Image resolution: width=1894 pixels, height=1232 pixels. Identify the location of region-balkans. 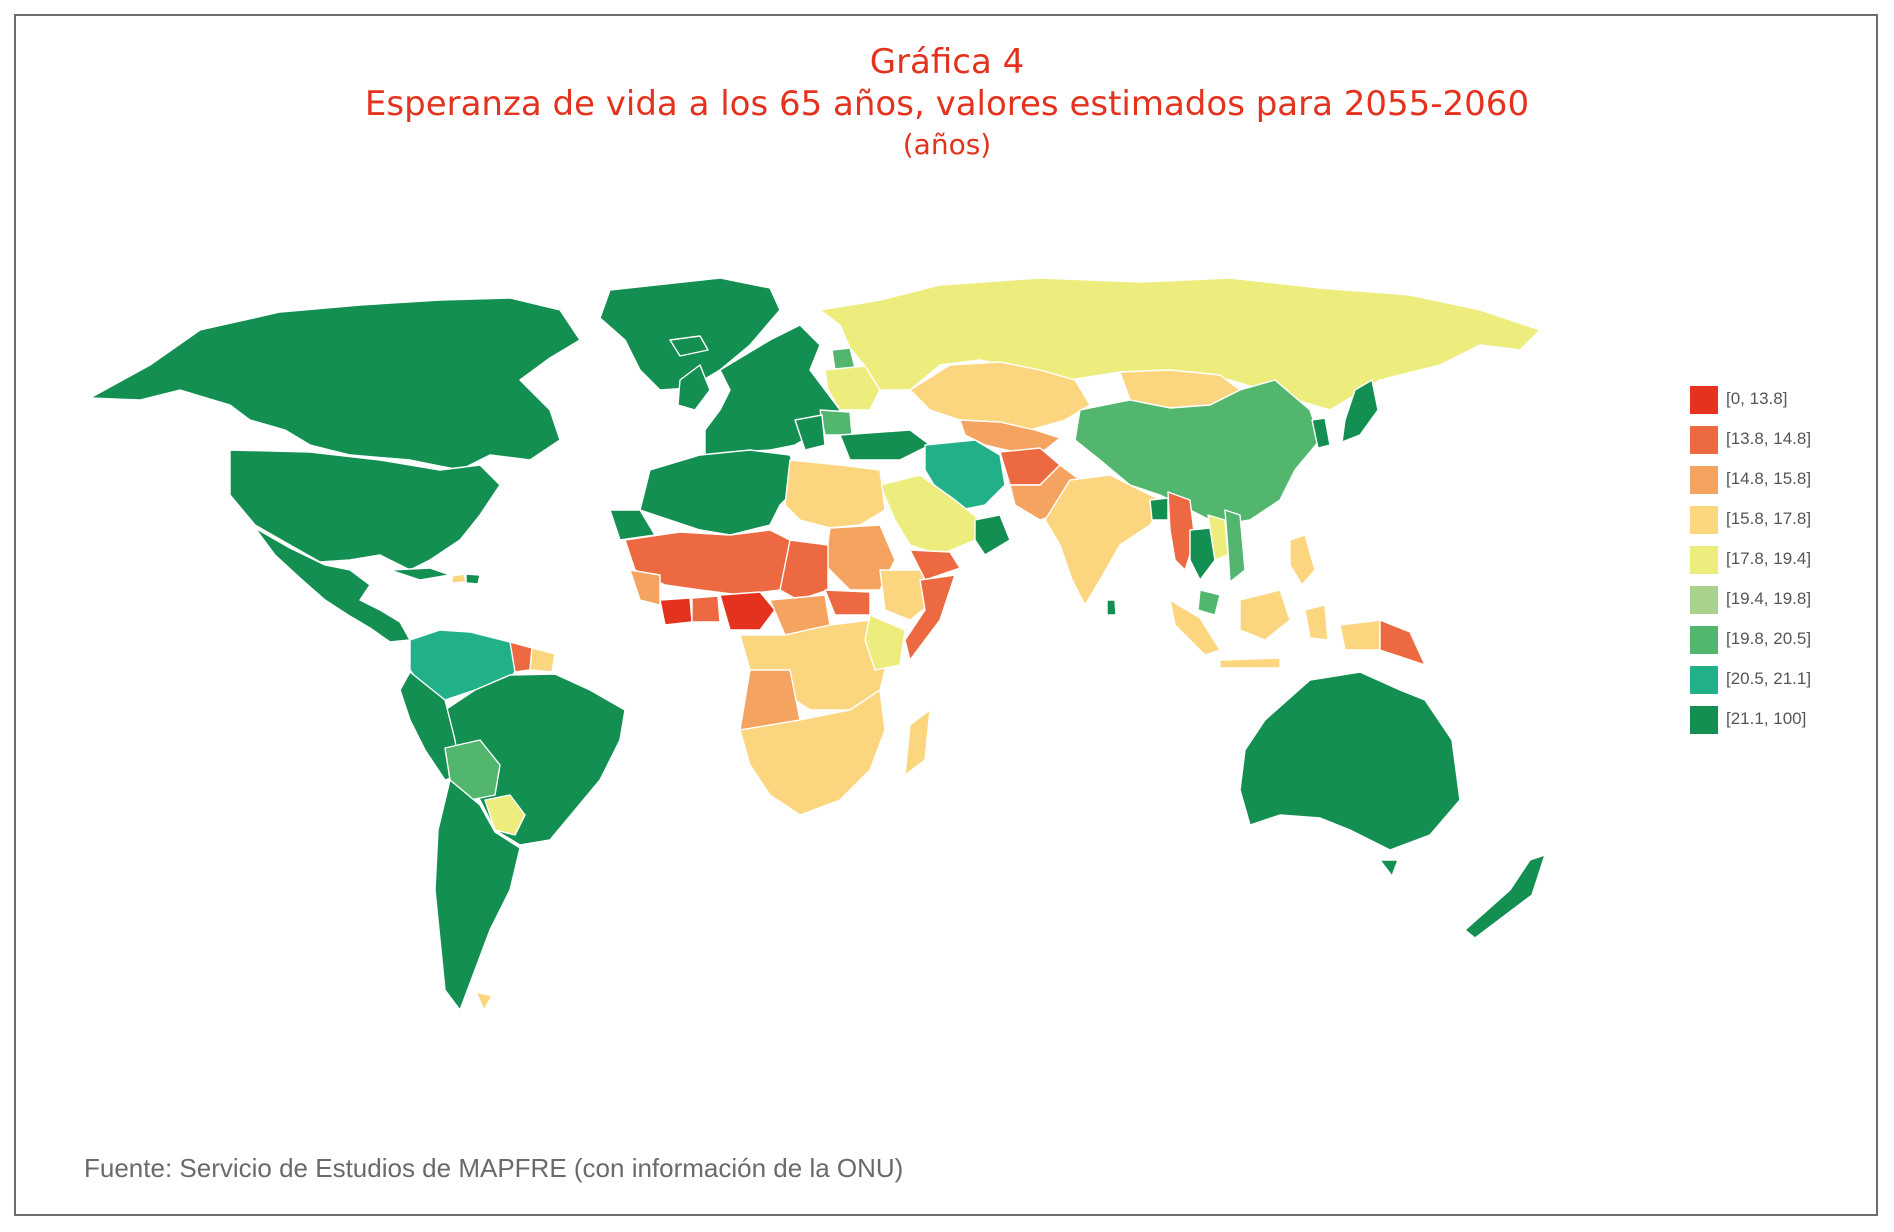
(810, 432).